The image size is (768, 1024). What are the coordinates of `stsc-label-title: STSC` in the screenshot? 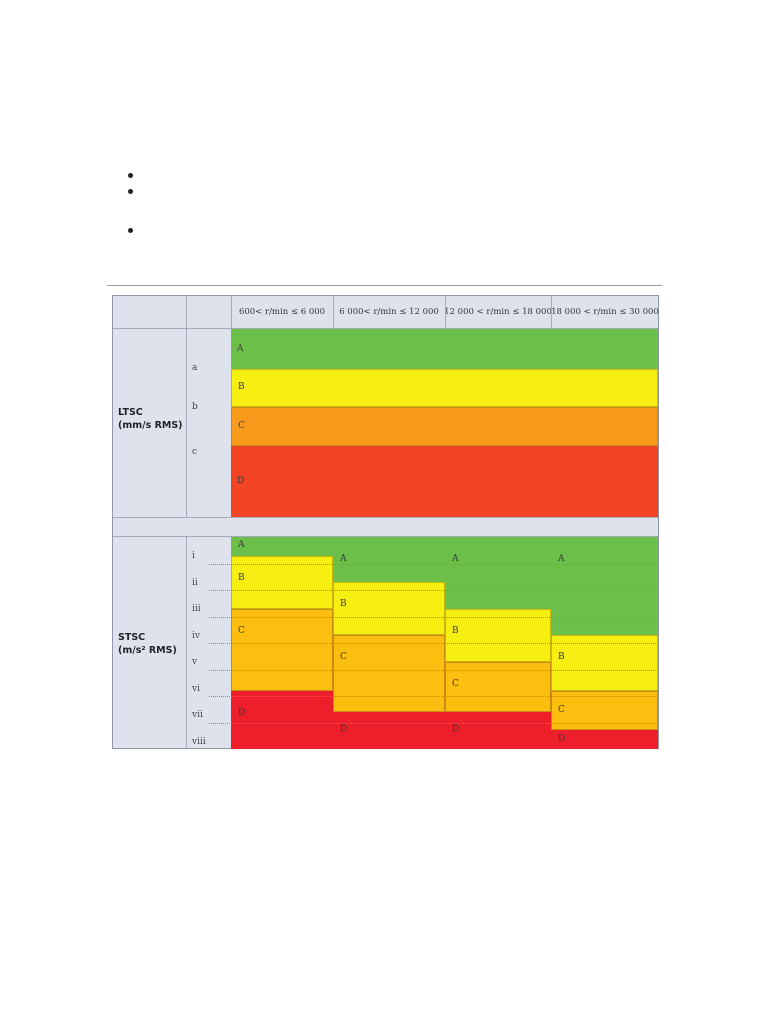 It's located at (132, 637).